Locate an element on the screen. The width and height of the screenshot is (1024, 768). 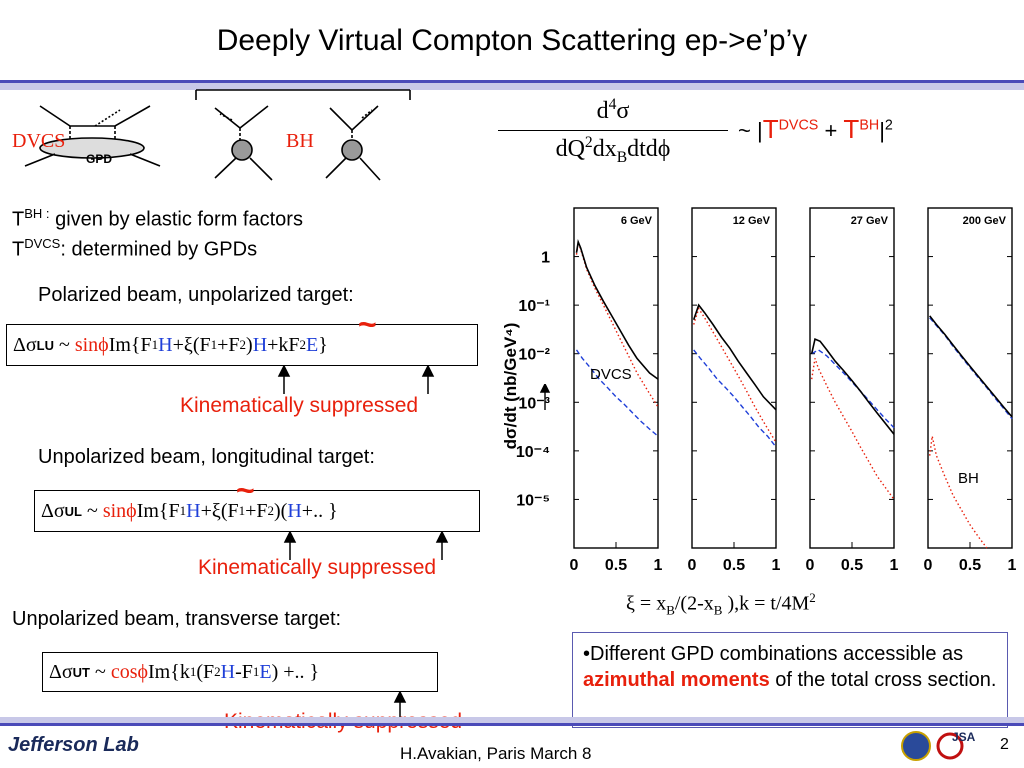
chart-ytick-label: 10⁻¹ is located at coordinates (534, 306).